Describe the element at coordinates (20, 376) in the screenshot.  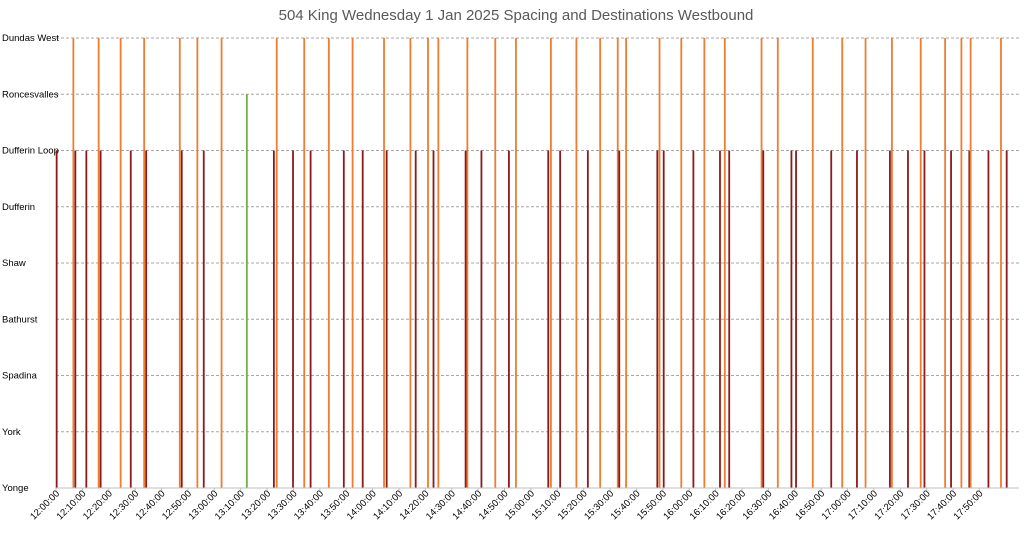
I see `y-tick-label: Spadina` at that location.